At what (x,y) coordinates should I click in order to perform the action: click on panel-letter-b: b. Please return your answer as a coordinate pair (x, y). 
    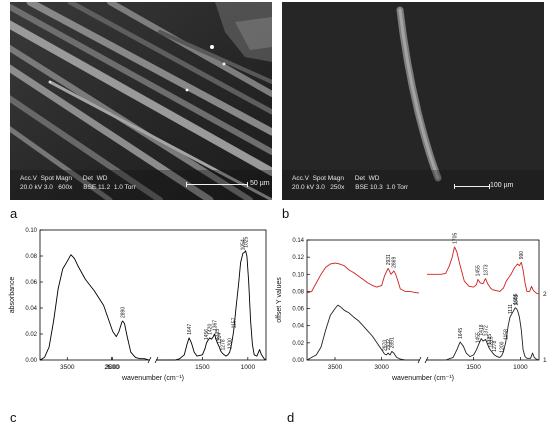
    Looking at the image, I should click on (286, 213).